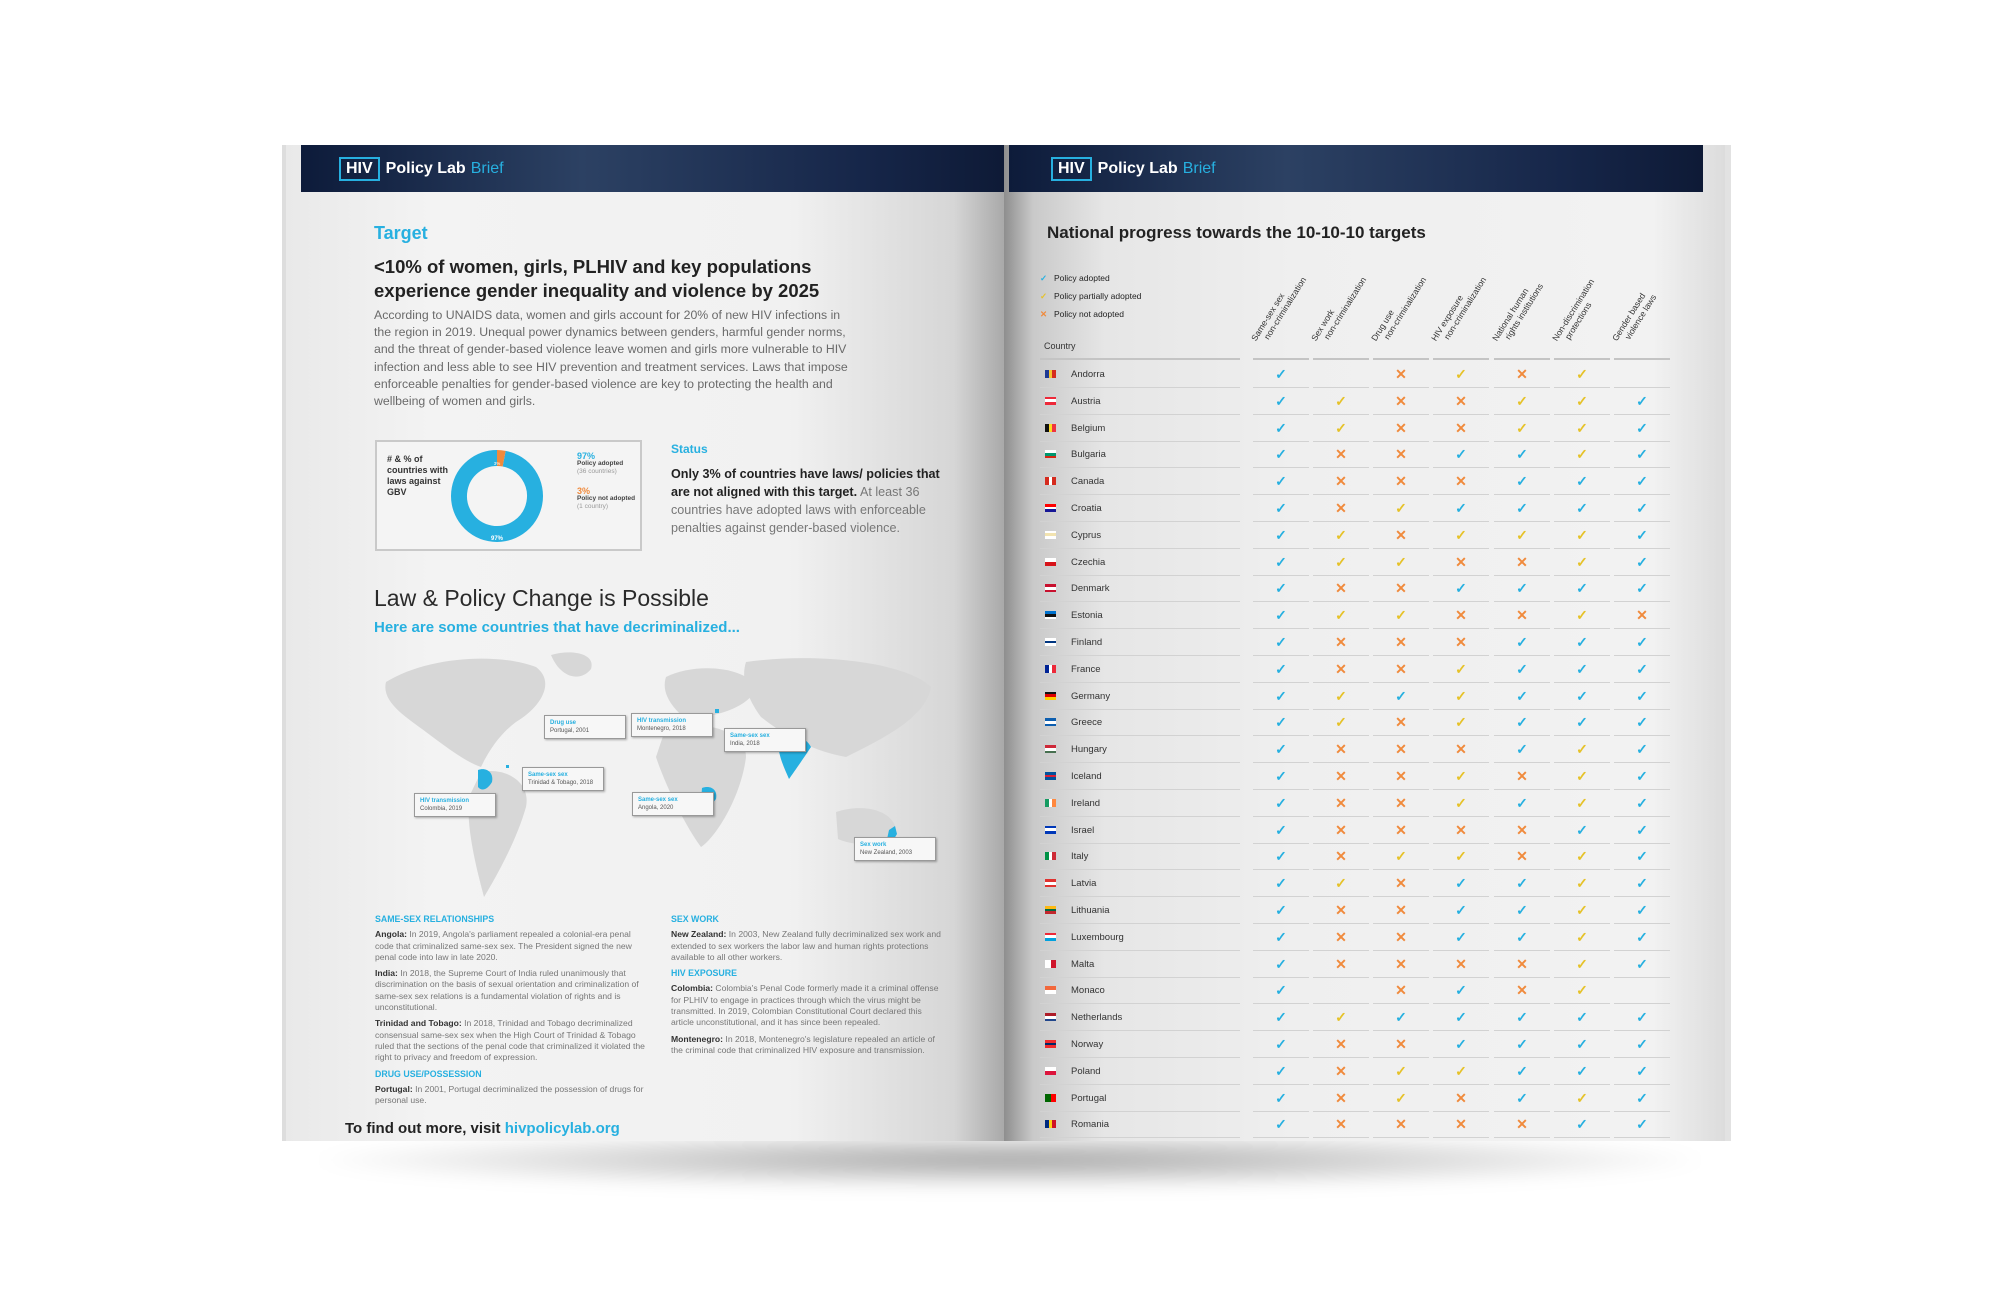 This screenshot has width=2000, height=1300. Describe the element at coordinates (1090, 1125) in the screenshot. I see `country-name: Romania` at that location.